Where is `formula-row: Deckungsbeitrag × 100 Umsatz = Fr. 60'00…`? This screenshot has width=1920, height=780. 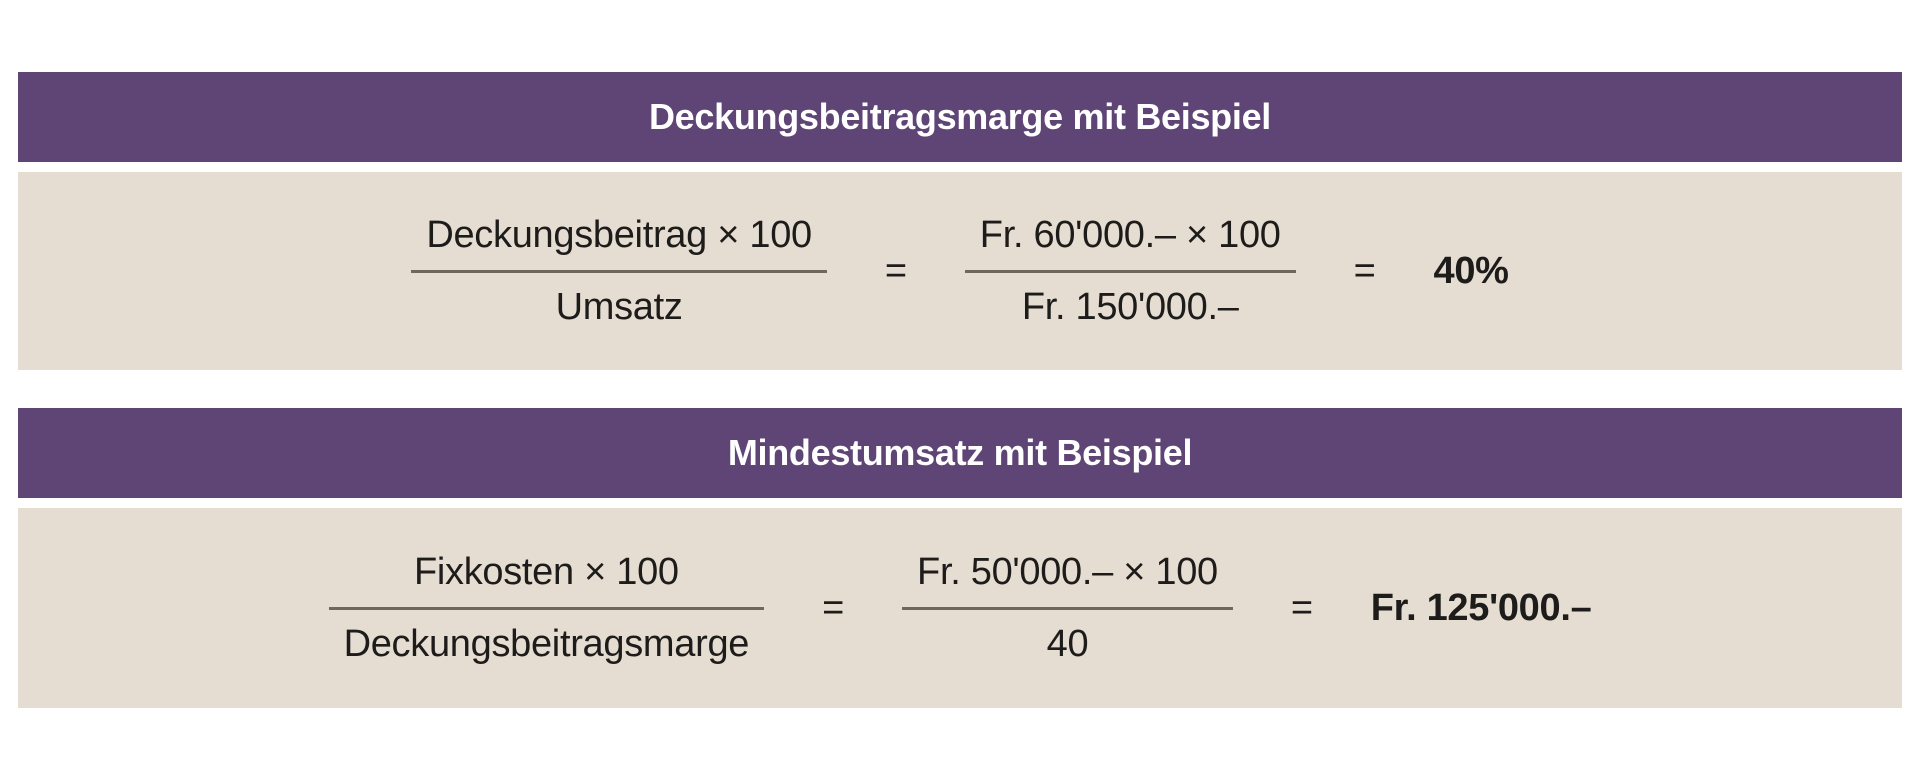 formula-row: Deckungsbeitrag × 100 Umsatz = Fr. 60'00… is located at coordinates (960, 271).